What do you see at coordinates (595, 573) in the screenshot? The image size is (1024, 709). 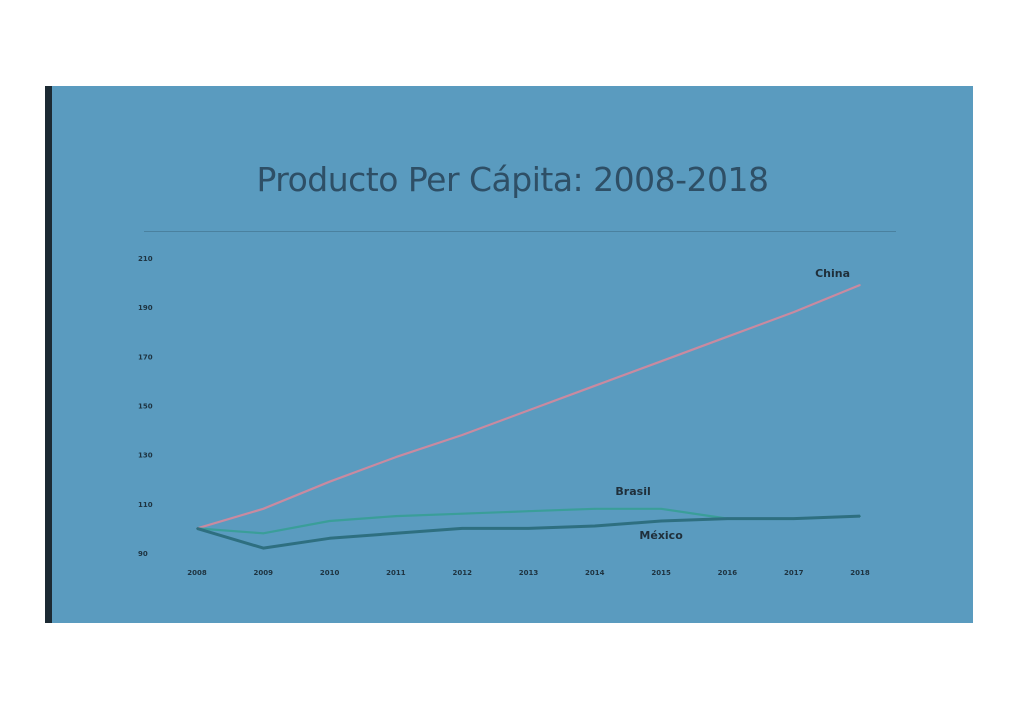 I see `x-tick-label: 2014` at bounding box center [595, 573].